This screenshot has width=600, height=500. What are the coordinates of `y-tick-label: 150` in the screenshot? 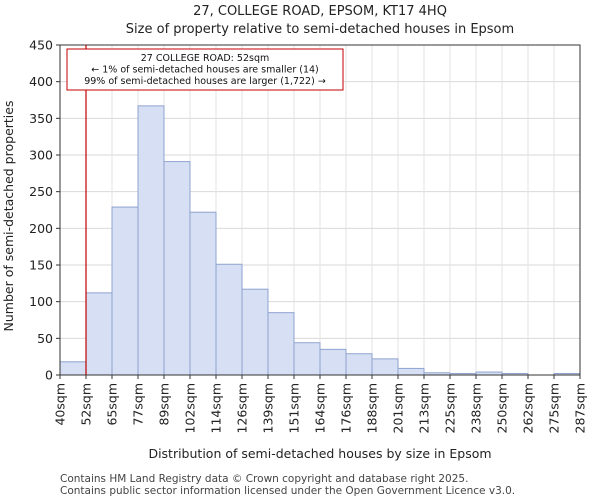 It's located at (41, 265).